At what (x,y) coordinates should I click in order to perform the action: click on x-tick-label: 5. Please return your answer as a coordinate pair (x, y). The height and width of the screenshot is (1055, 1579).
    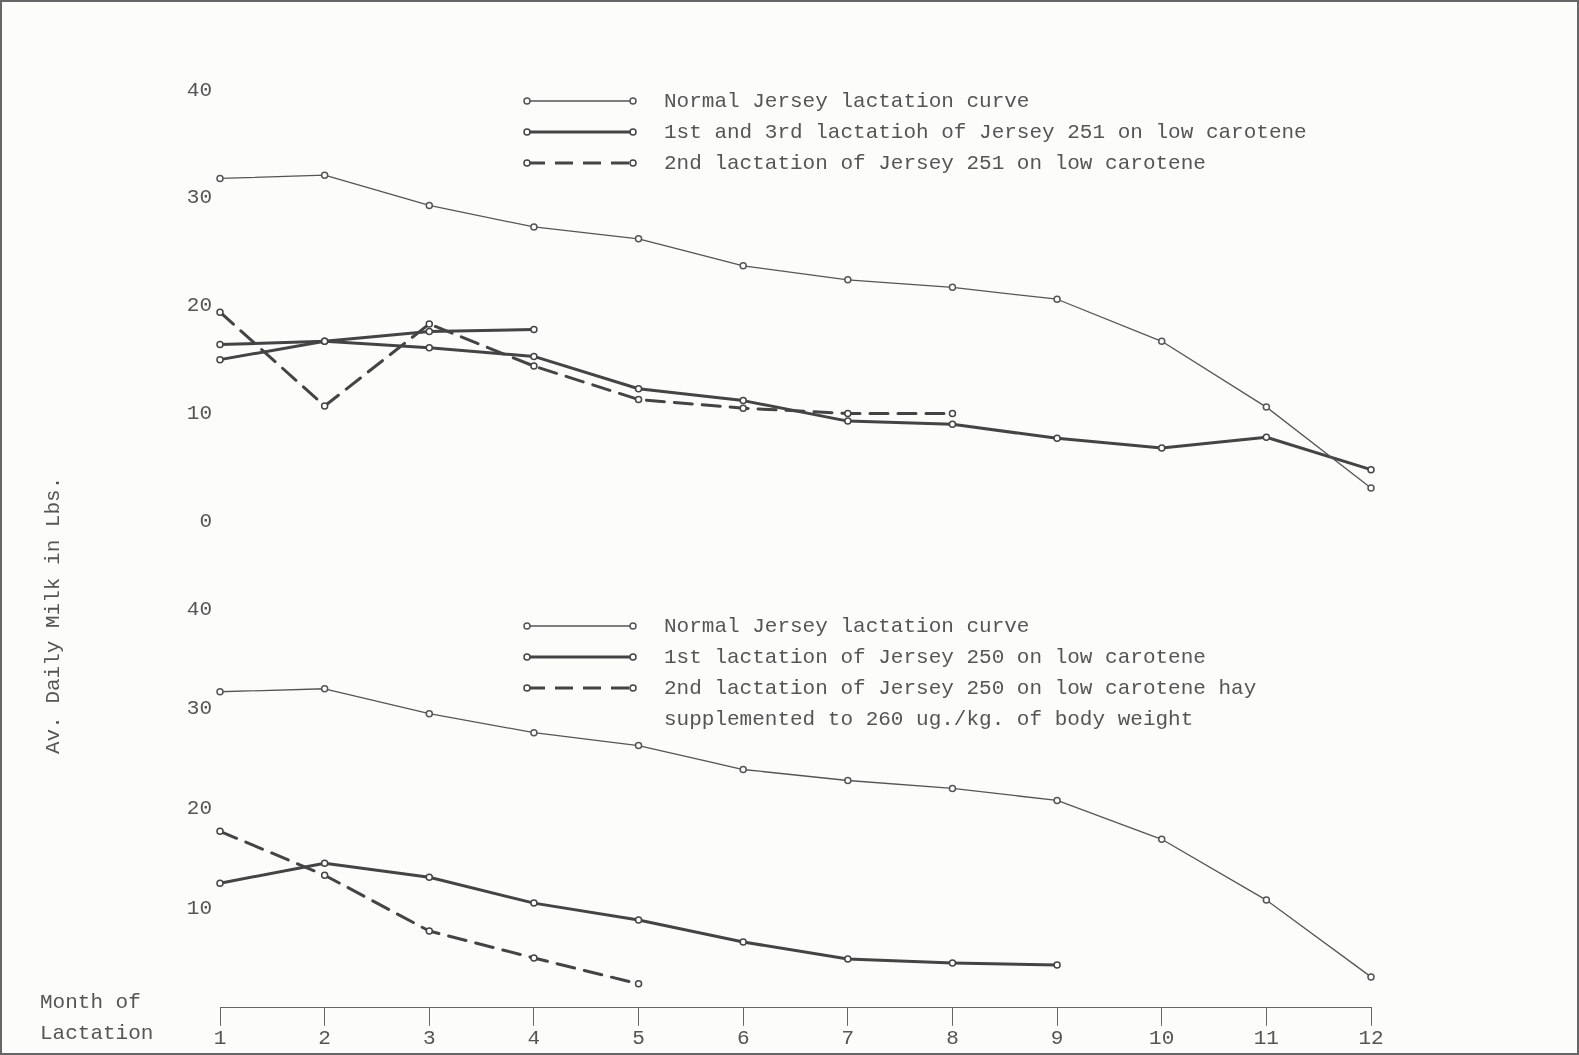
    Looking at the image, I should click on (638, 1038).